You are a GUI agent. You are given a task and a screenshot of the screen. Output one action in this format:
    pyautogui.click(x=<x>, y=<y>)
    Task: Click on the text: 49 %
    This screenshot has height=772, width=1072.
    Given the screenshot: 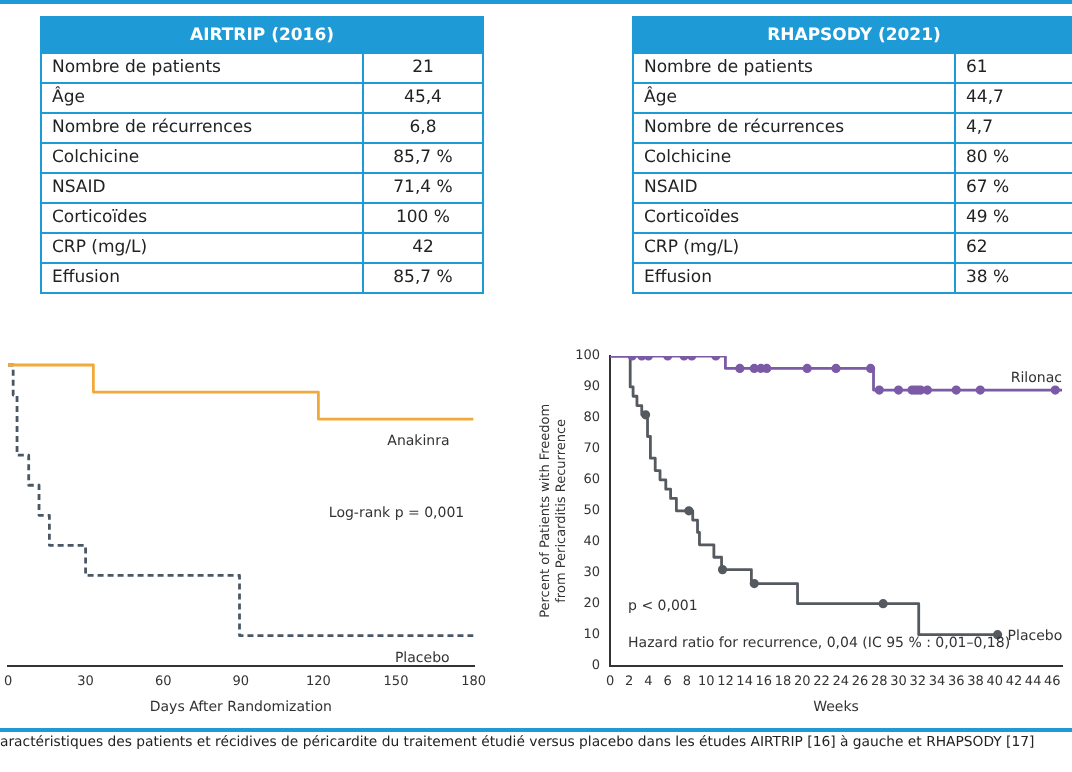 What is the action you would take?
    pyautogui.click(x=1013, y=218)
    